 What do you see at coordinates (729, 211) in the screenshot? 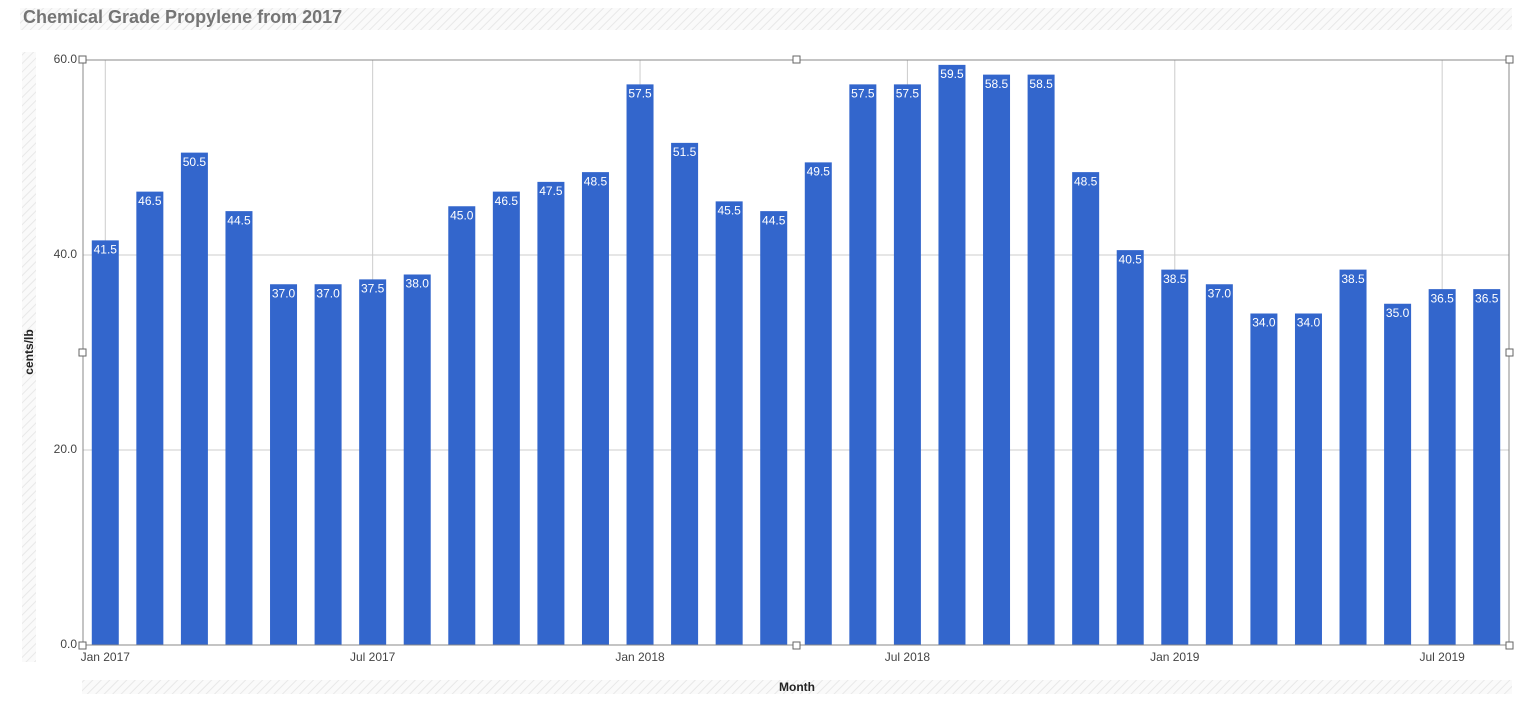
I see `data-label: 45.5` at bounding box center [729, 211].